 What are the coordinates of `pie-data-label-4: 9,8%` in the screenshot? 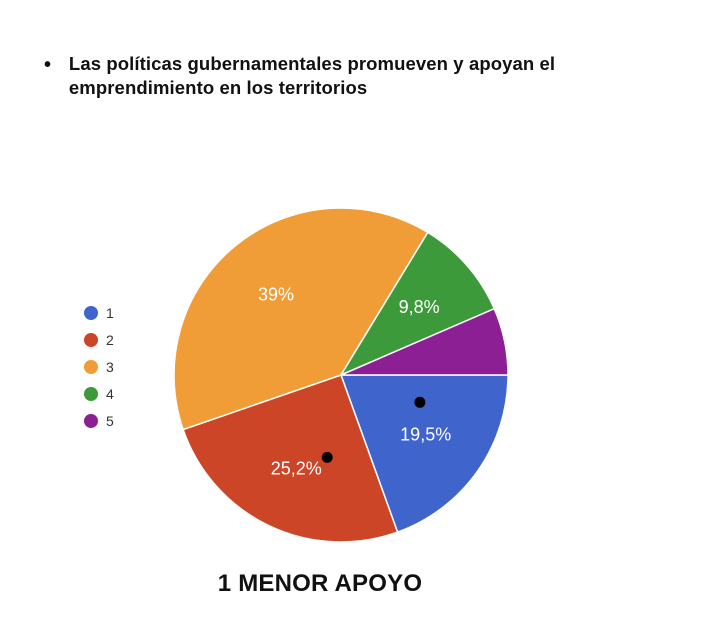 It's located at (419, 307).